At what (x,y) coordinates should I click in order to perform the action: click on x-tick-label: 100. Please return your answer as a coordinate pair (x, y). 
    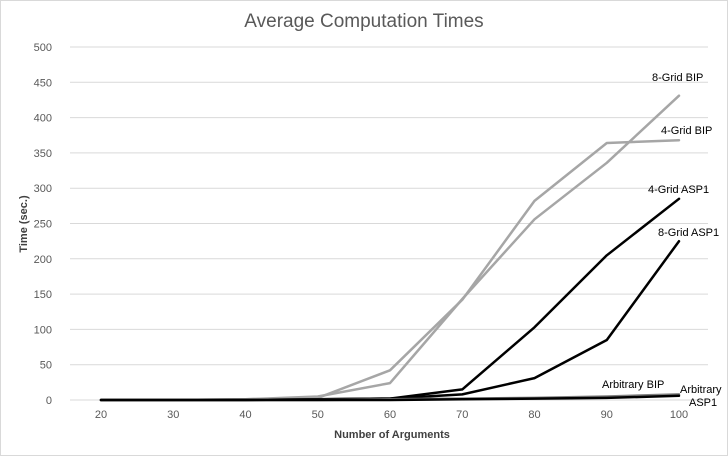
    Looking at the image, I should click on (679, 415).